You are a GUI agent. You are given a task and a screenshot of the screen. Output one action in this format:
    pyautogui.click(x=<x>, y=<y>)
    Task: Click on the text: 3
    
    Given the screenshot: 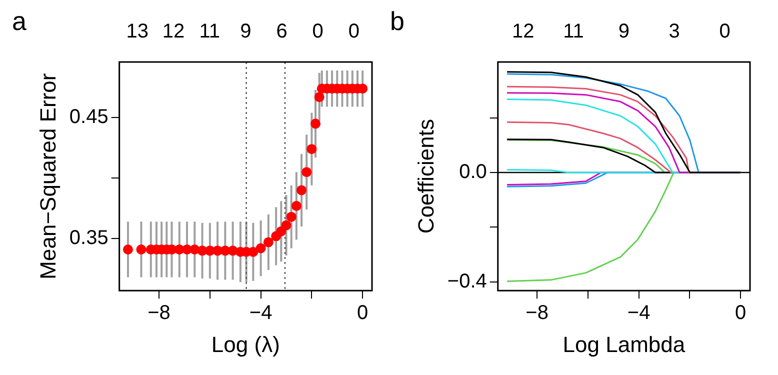 What is the action you would take?
    pyautogui.click(x=674, y=31)
    